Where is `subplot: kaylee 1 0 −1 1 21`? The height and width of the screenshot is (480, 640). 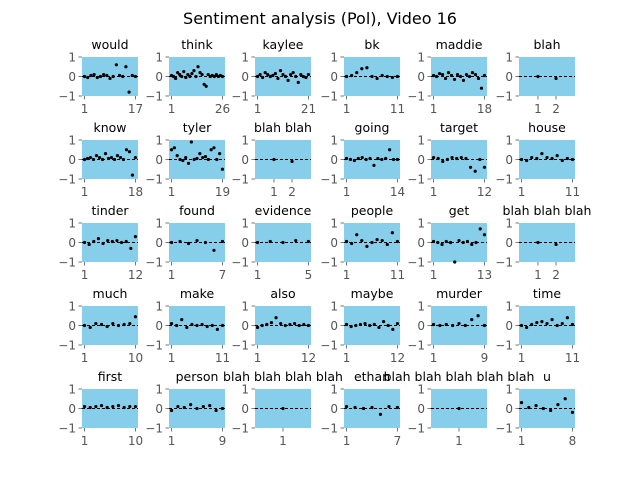
subplot: kaylee 1 0 −1 1 21 is located at coordinates (273, 76).